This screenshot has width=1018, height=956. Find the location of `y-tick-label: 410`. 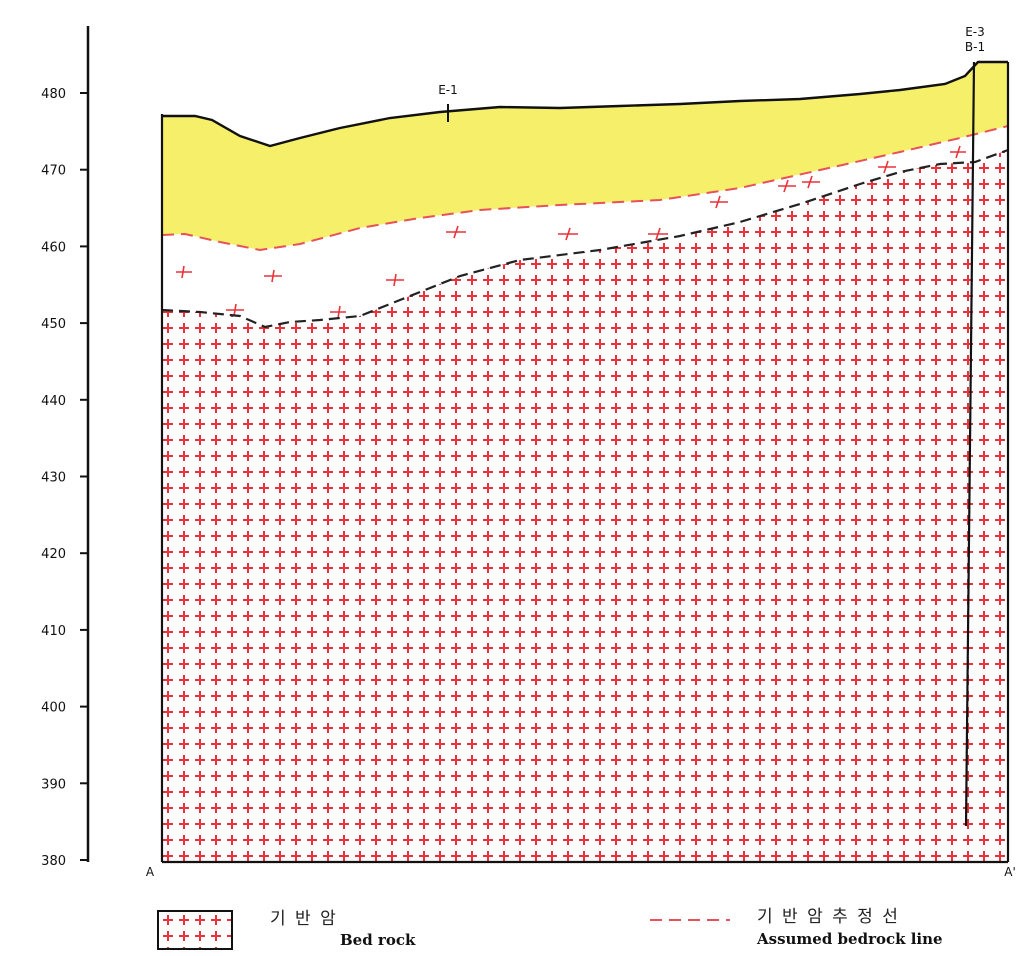

y-tick-label: 410 is located at coordinates (53, 631).